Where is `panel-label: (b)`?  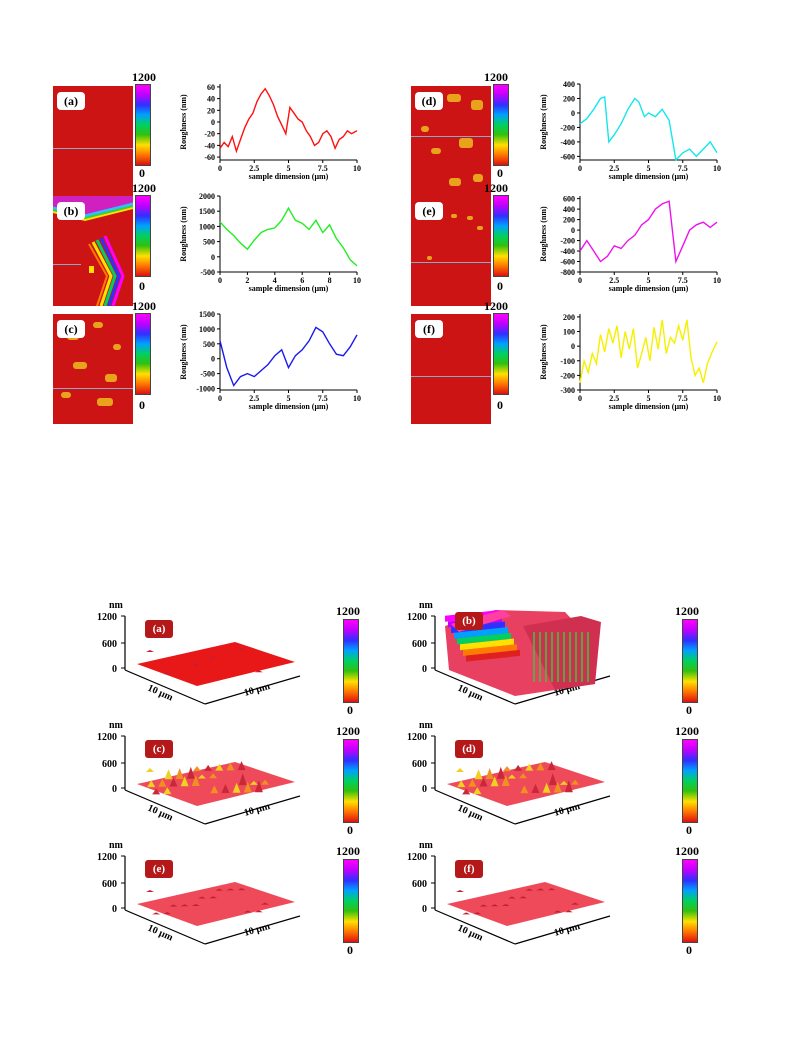 panel-label: (b) is located at coordinates (469, 621).